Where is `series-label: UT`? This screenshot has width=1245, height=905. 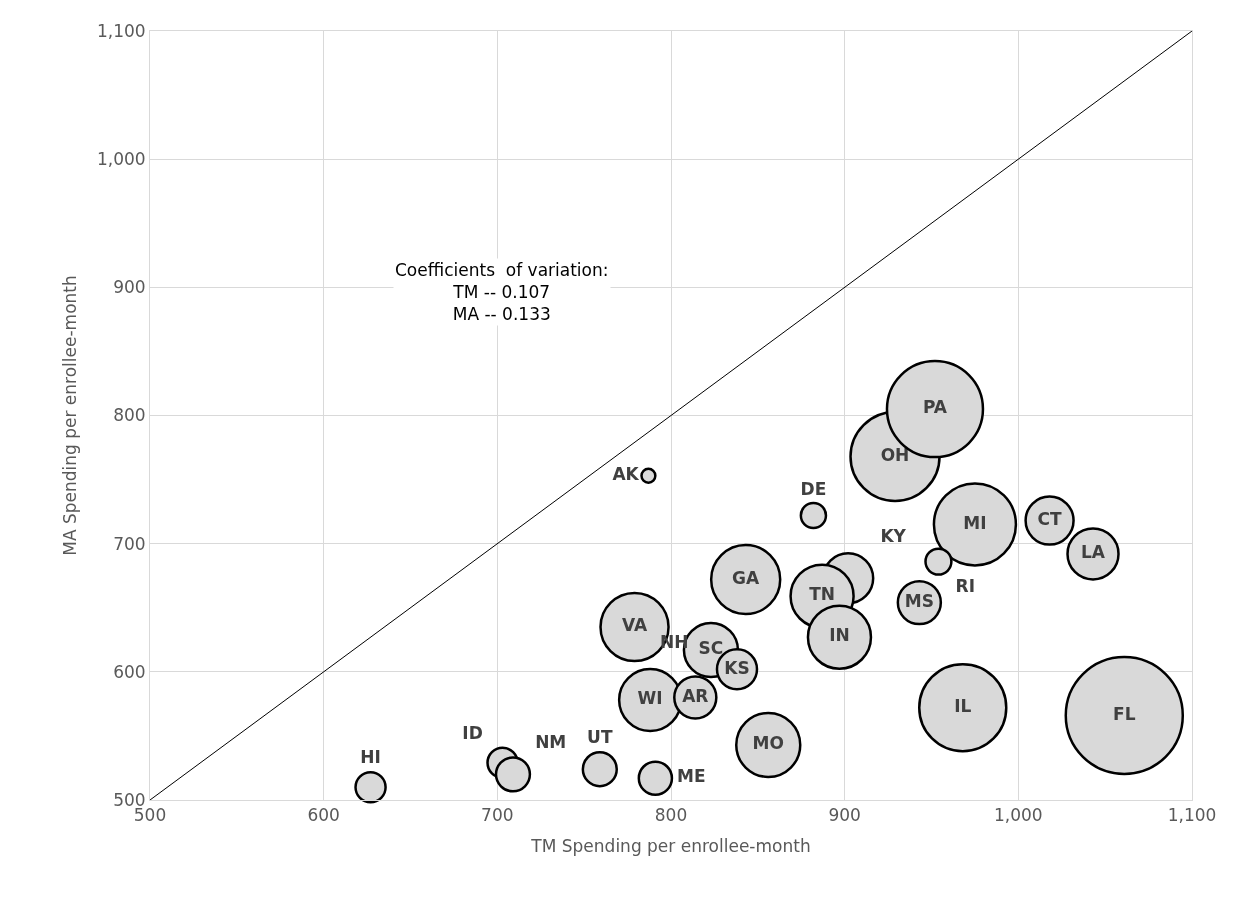 series-label: UT is located at coordinates (600, 736).